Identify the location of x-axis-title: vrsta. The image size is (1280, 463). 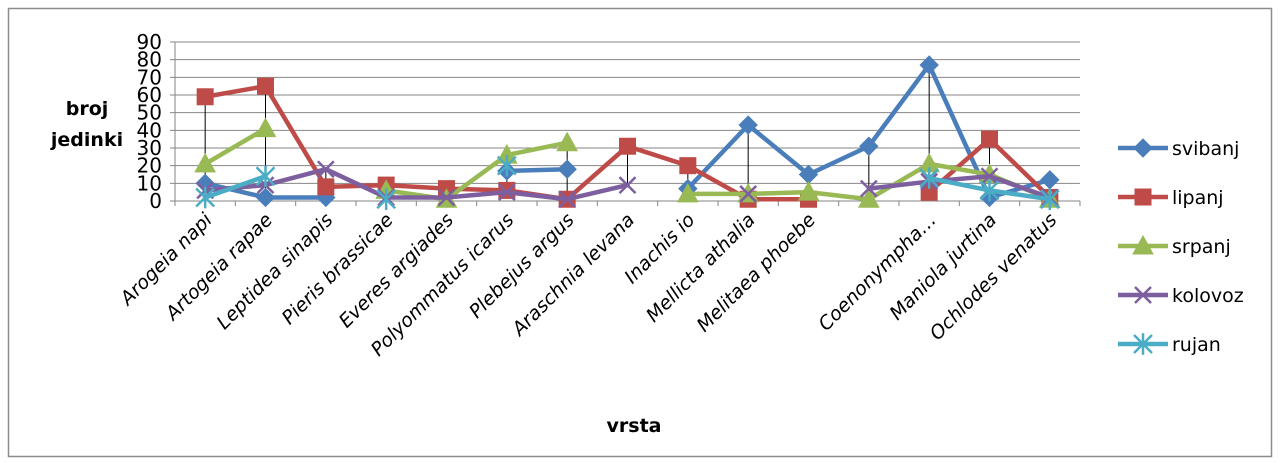
(634, 426).